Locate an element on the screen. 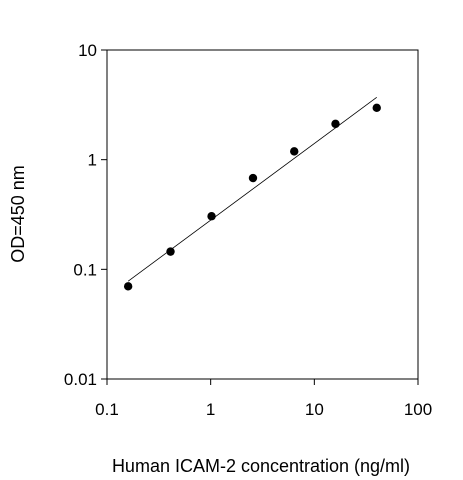  y-tick-label: 10 is located at coordinates (87, 50).